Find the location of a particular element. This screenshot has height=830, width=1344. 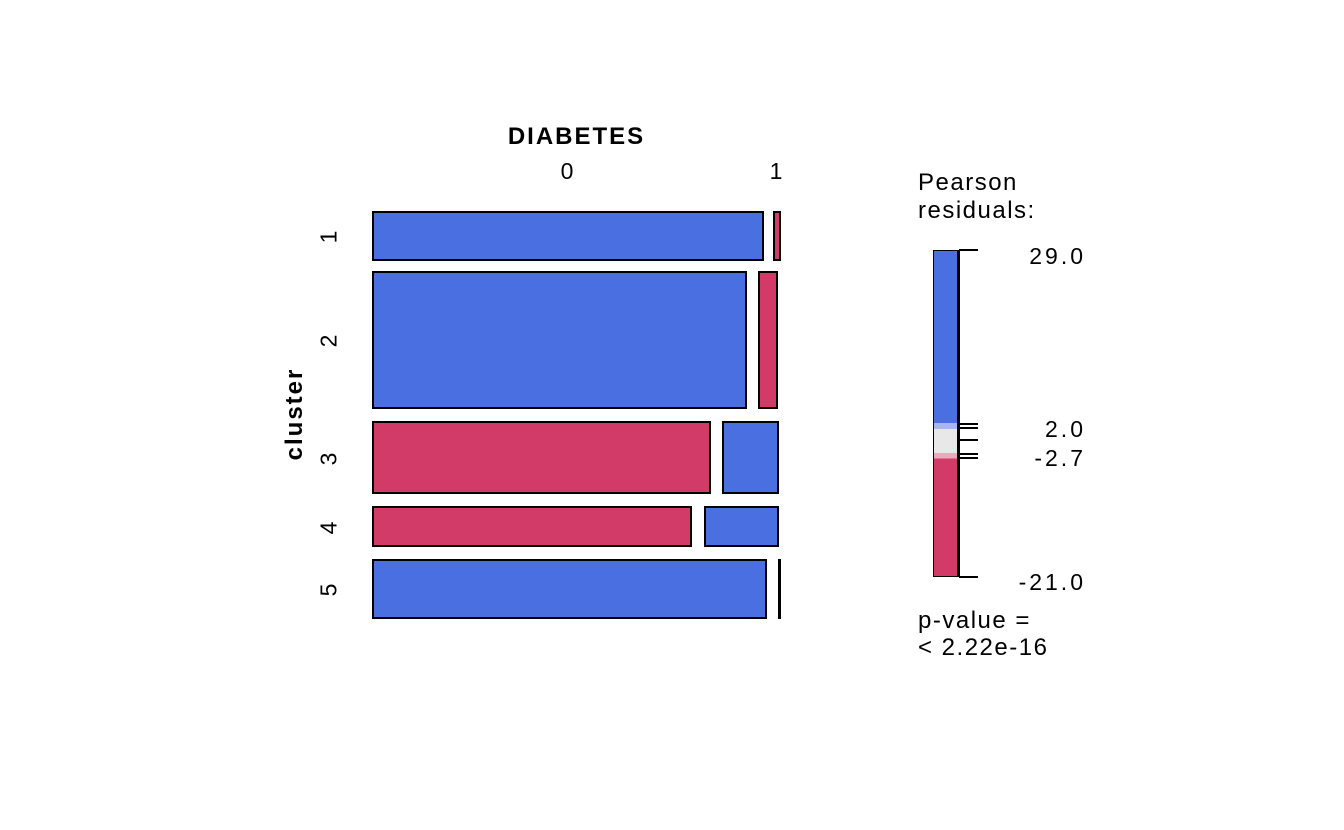

row-label-cluster-4: 4 is located at coordinates (328, 526).